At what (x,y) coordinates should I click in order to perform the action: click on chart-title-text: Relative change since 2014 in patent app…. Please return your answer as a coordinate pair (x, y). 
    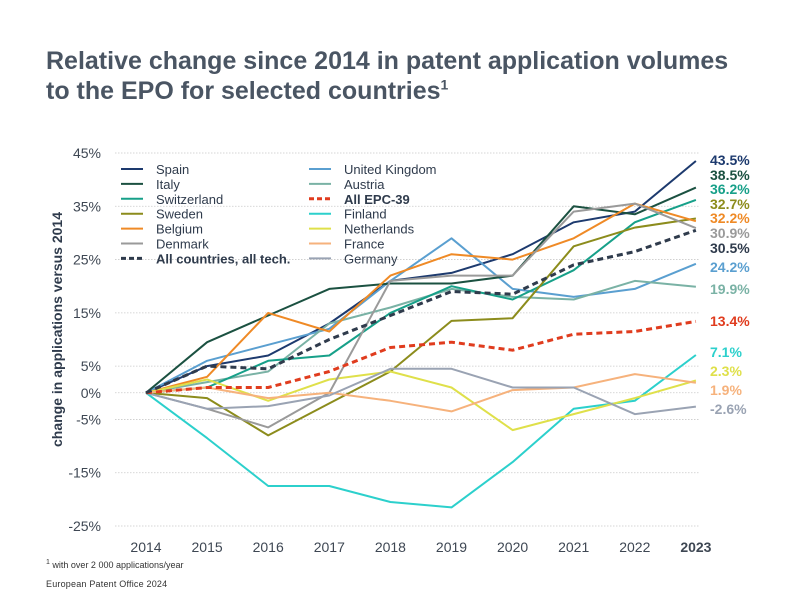
    Looking at the image, I should click on (387, 76).